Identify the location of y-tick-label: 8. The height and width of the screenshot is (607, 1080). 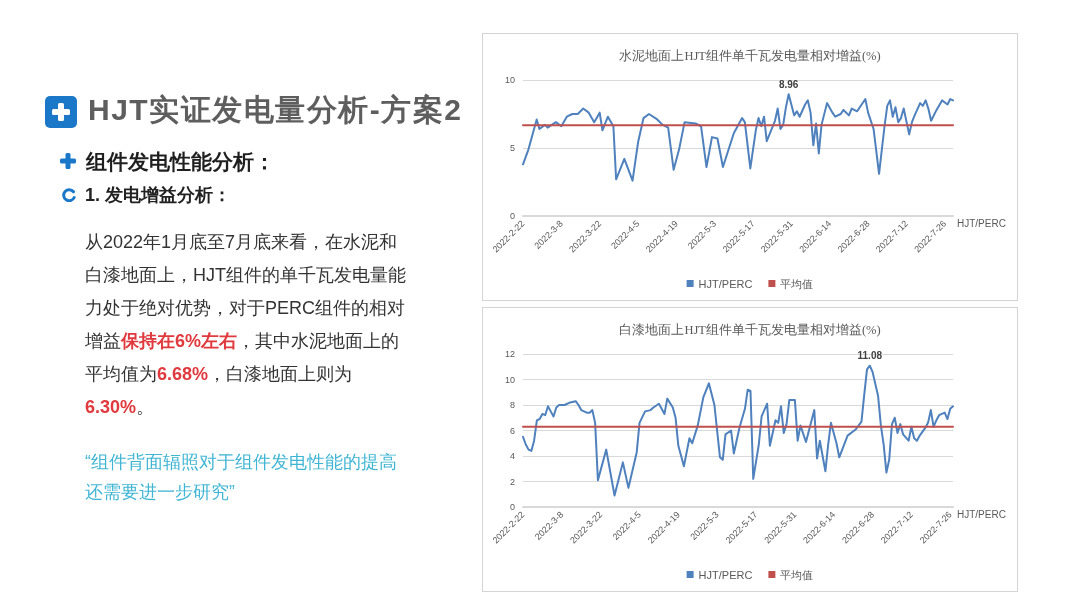
(512, 405).